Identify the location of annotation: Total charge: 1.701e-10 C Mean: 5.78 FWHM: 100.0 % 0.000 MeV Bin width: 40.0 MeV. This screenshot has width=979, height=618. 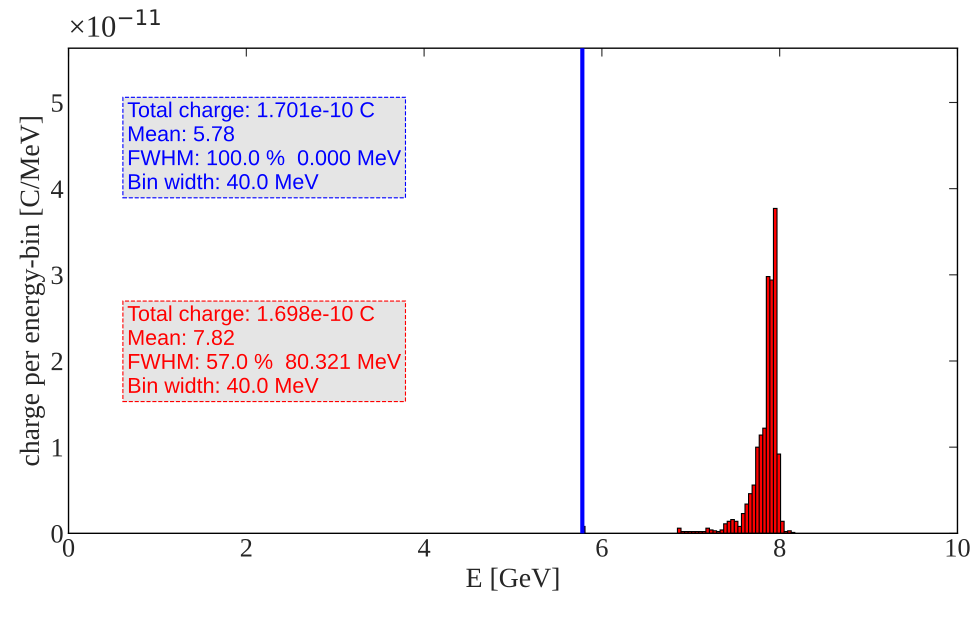
(265, 146).